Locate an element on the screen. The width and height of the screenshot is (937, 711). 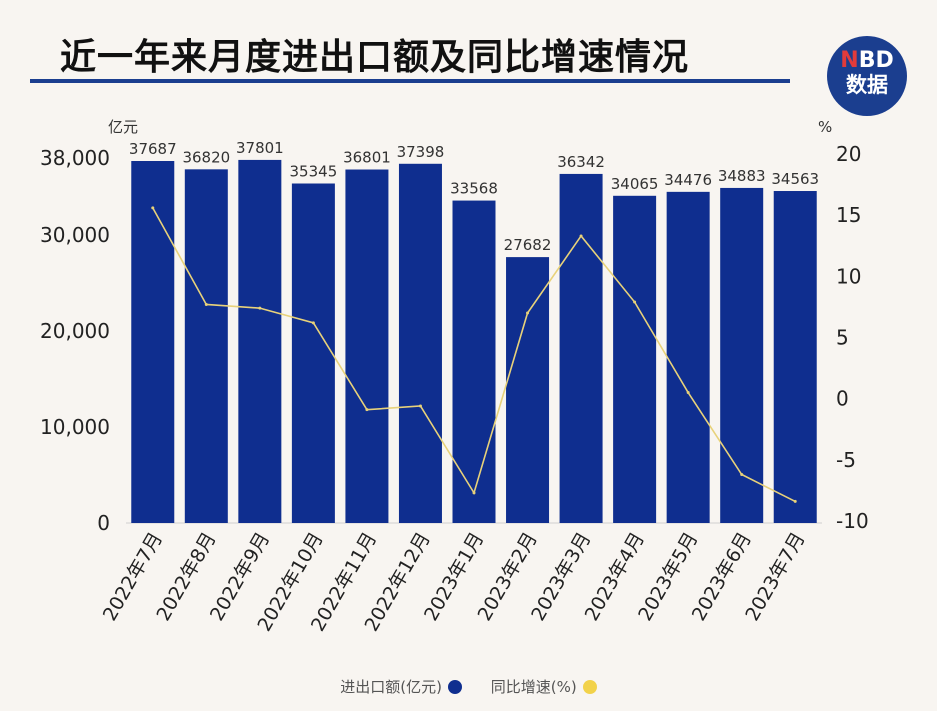
bar-value-label: 34563 is located at coordinates (795, 179).